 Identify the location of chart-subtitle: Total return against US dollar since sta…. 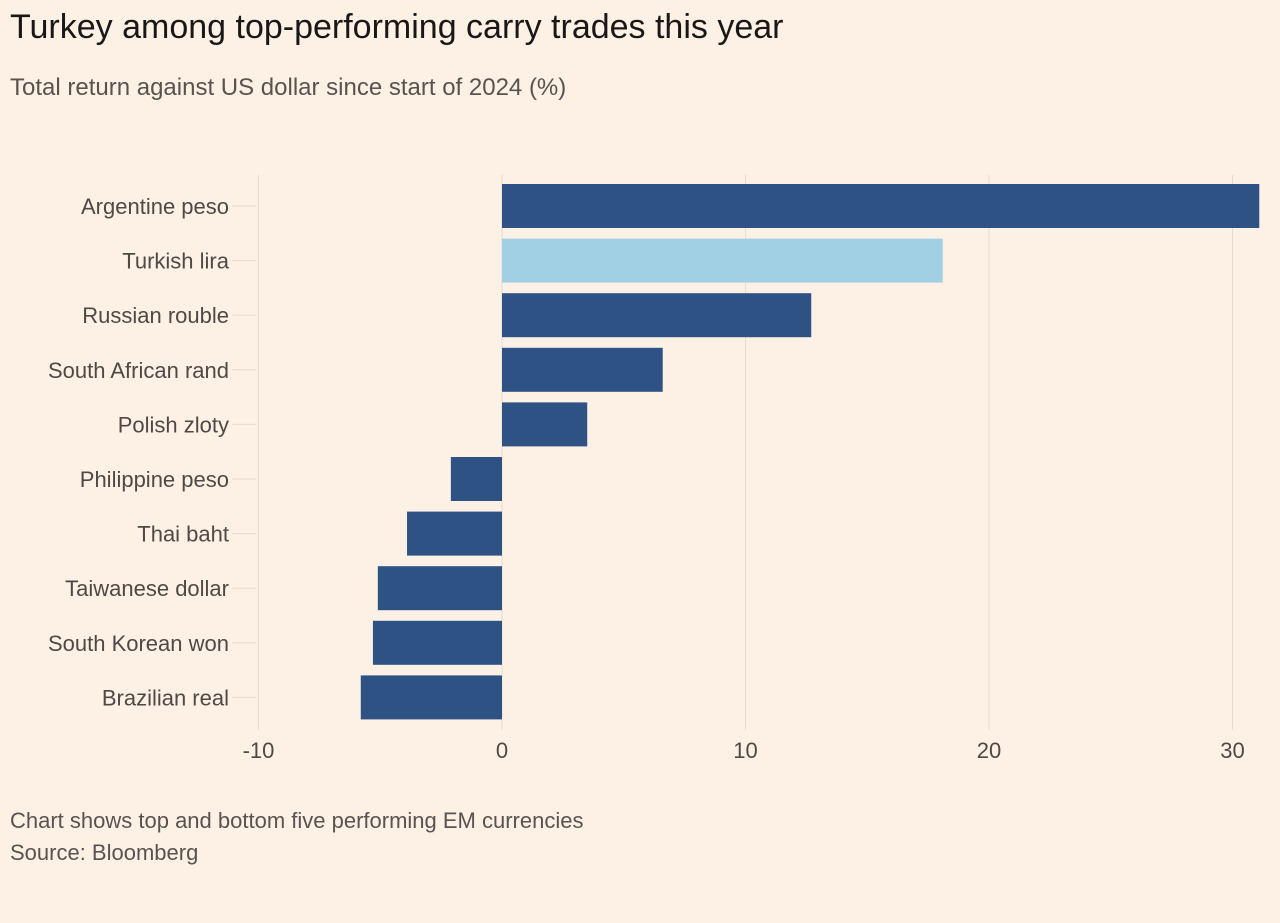
(288, 87).